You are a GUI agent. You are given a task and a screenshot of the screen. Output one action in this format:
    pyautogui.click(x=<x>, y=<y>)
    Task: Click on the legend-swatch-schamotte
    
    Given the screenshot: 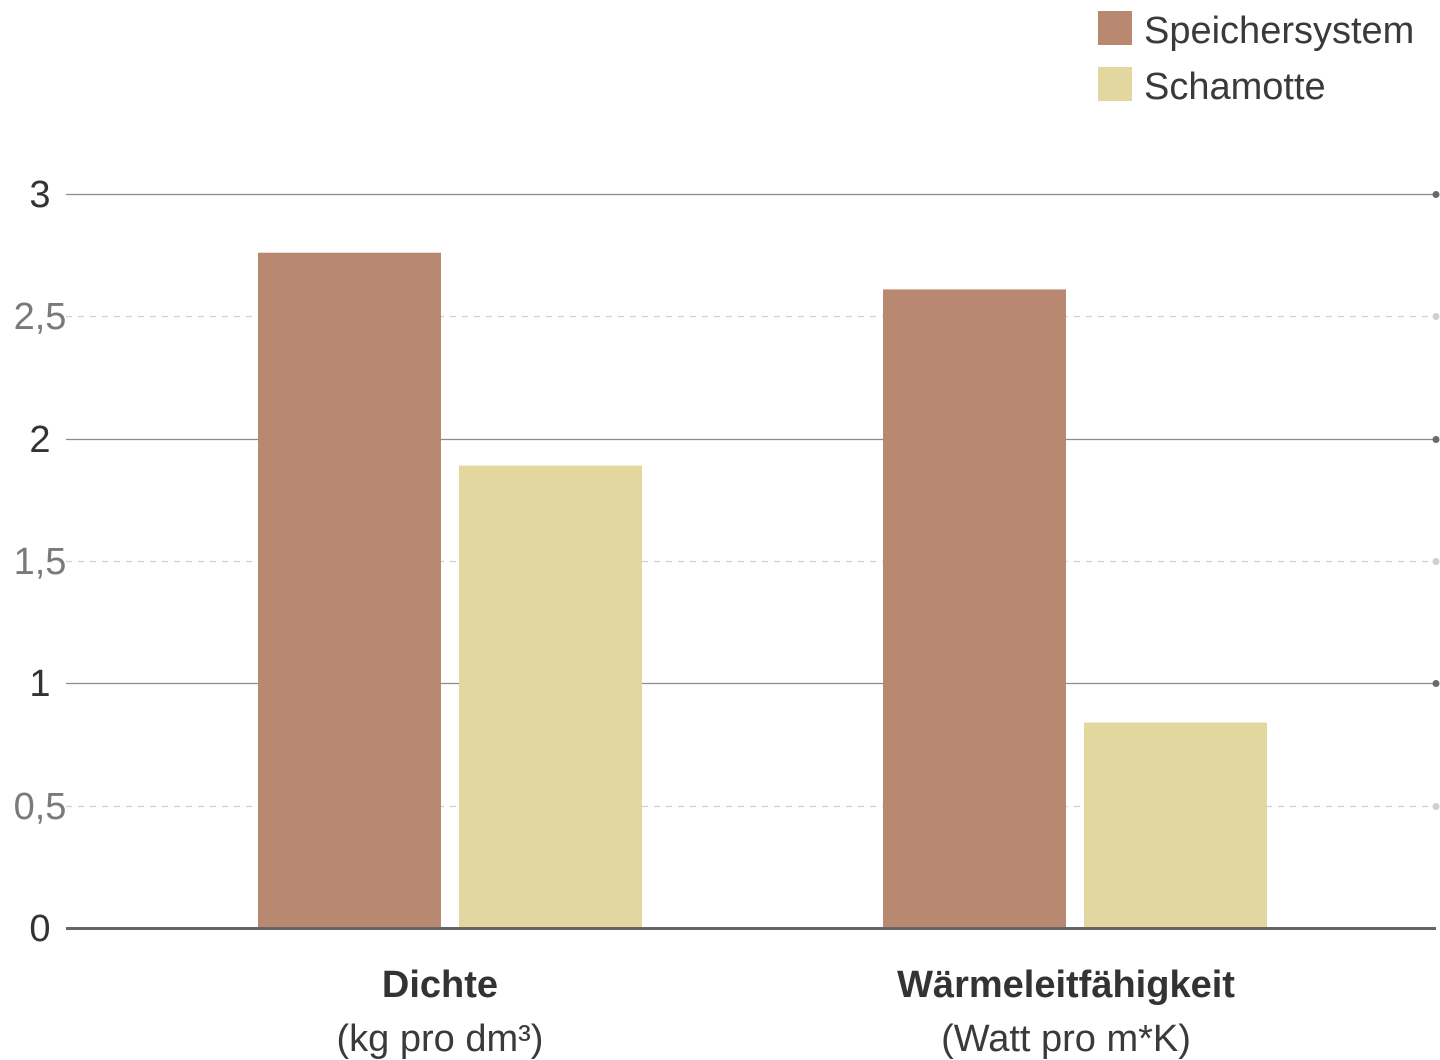 What is the action you would take?
    pyautogui.click(x=1115, y=84)
    